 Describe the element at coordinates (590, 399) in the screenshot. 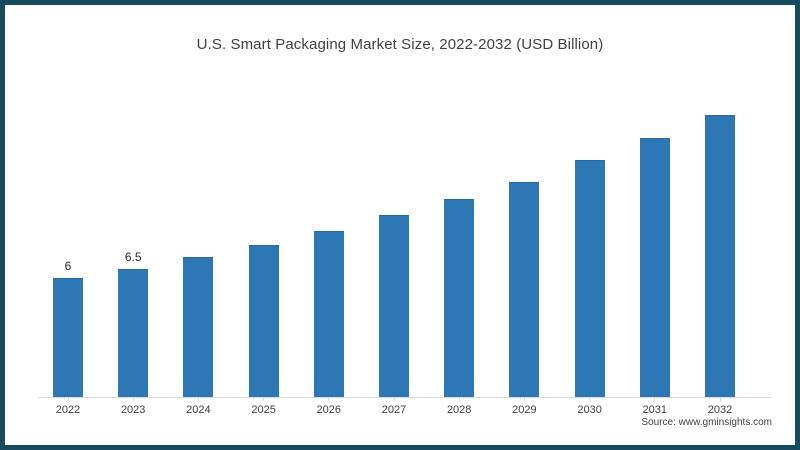

I see `x-tick-2030` at that location.